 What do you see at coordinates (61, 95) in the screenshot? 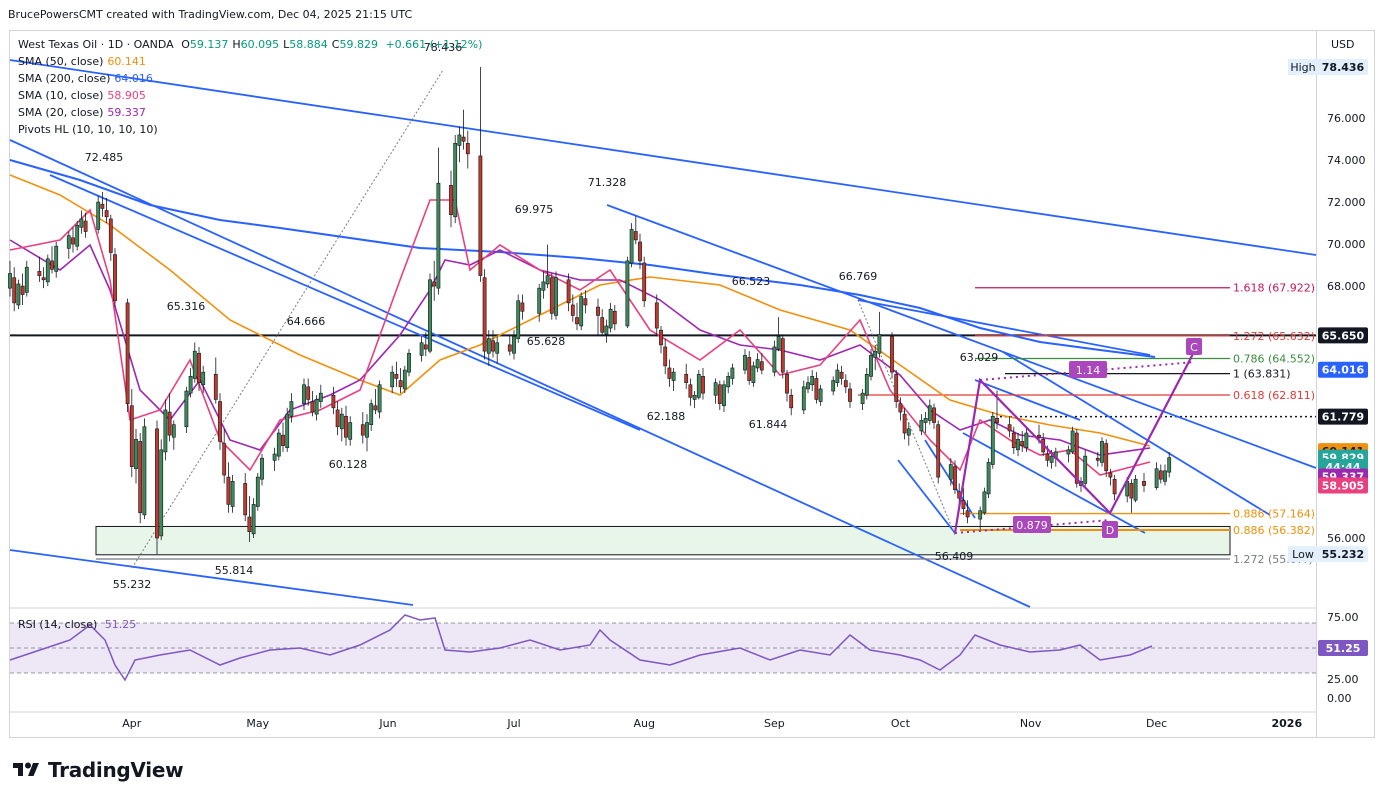
I see `indicator-label: SMA (10, close)` at bounding box center [61, 95].